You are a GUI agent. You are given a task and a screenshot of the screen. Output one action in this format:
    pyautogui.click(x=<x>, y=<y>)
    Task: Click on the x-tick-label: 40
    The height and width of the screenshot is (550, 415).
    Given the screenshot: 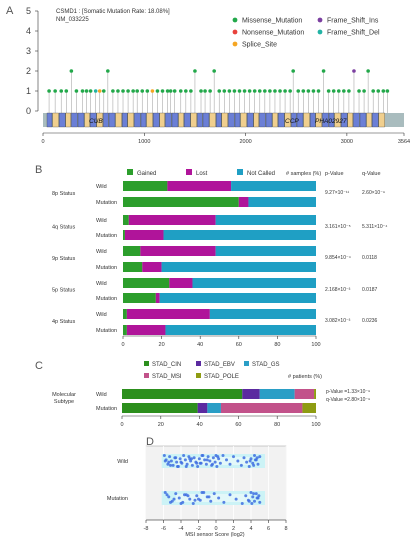 What is the action you would take?
    pyautogui.click(x=200, y=425)
    